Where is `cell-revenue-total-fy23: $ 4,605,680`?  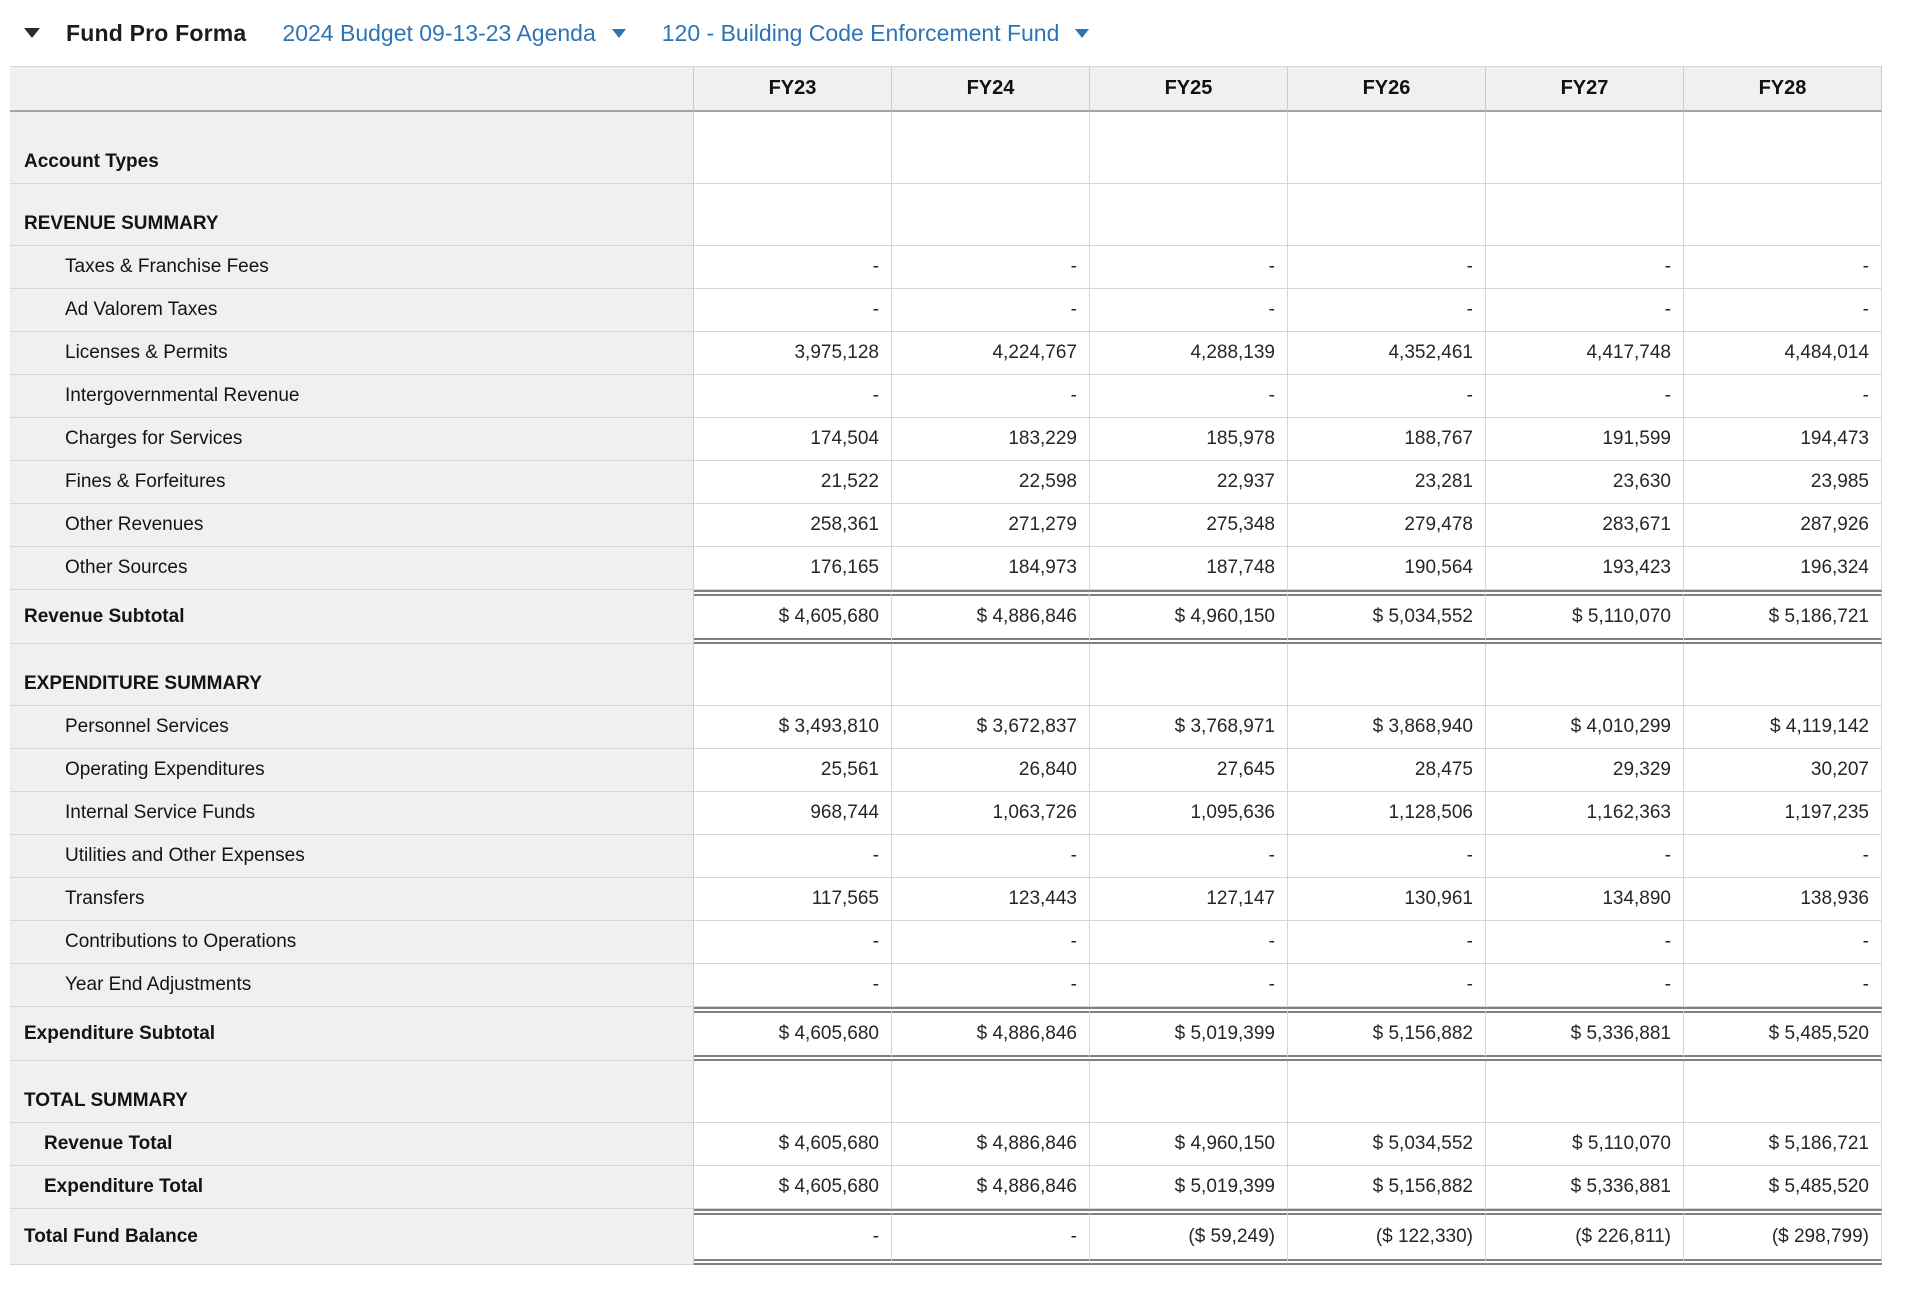
cell-revenue-total-fy23: $ 4,605,680 is located at coordinates (793, 1144).